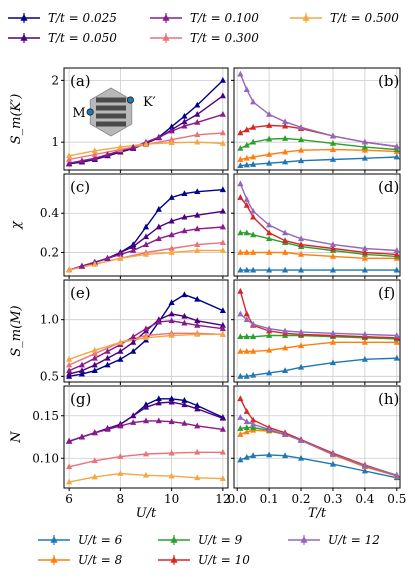 Image resolution: width=415 pixels, height=585 pixels. Describe the element at coordinates (396, 499) in the screenshot. I see `xtick-label-right-5: 0.5` at that location.